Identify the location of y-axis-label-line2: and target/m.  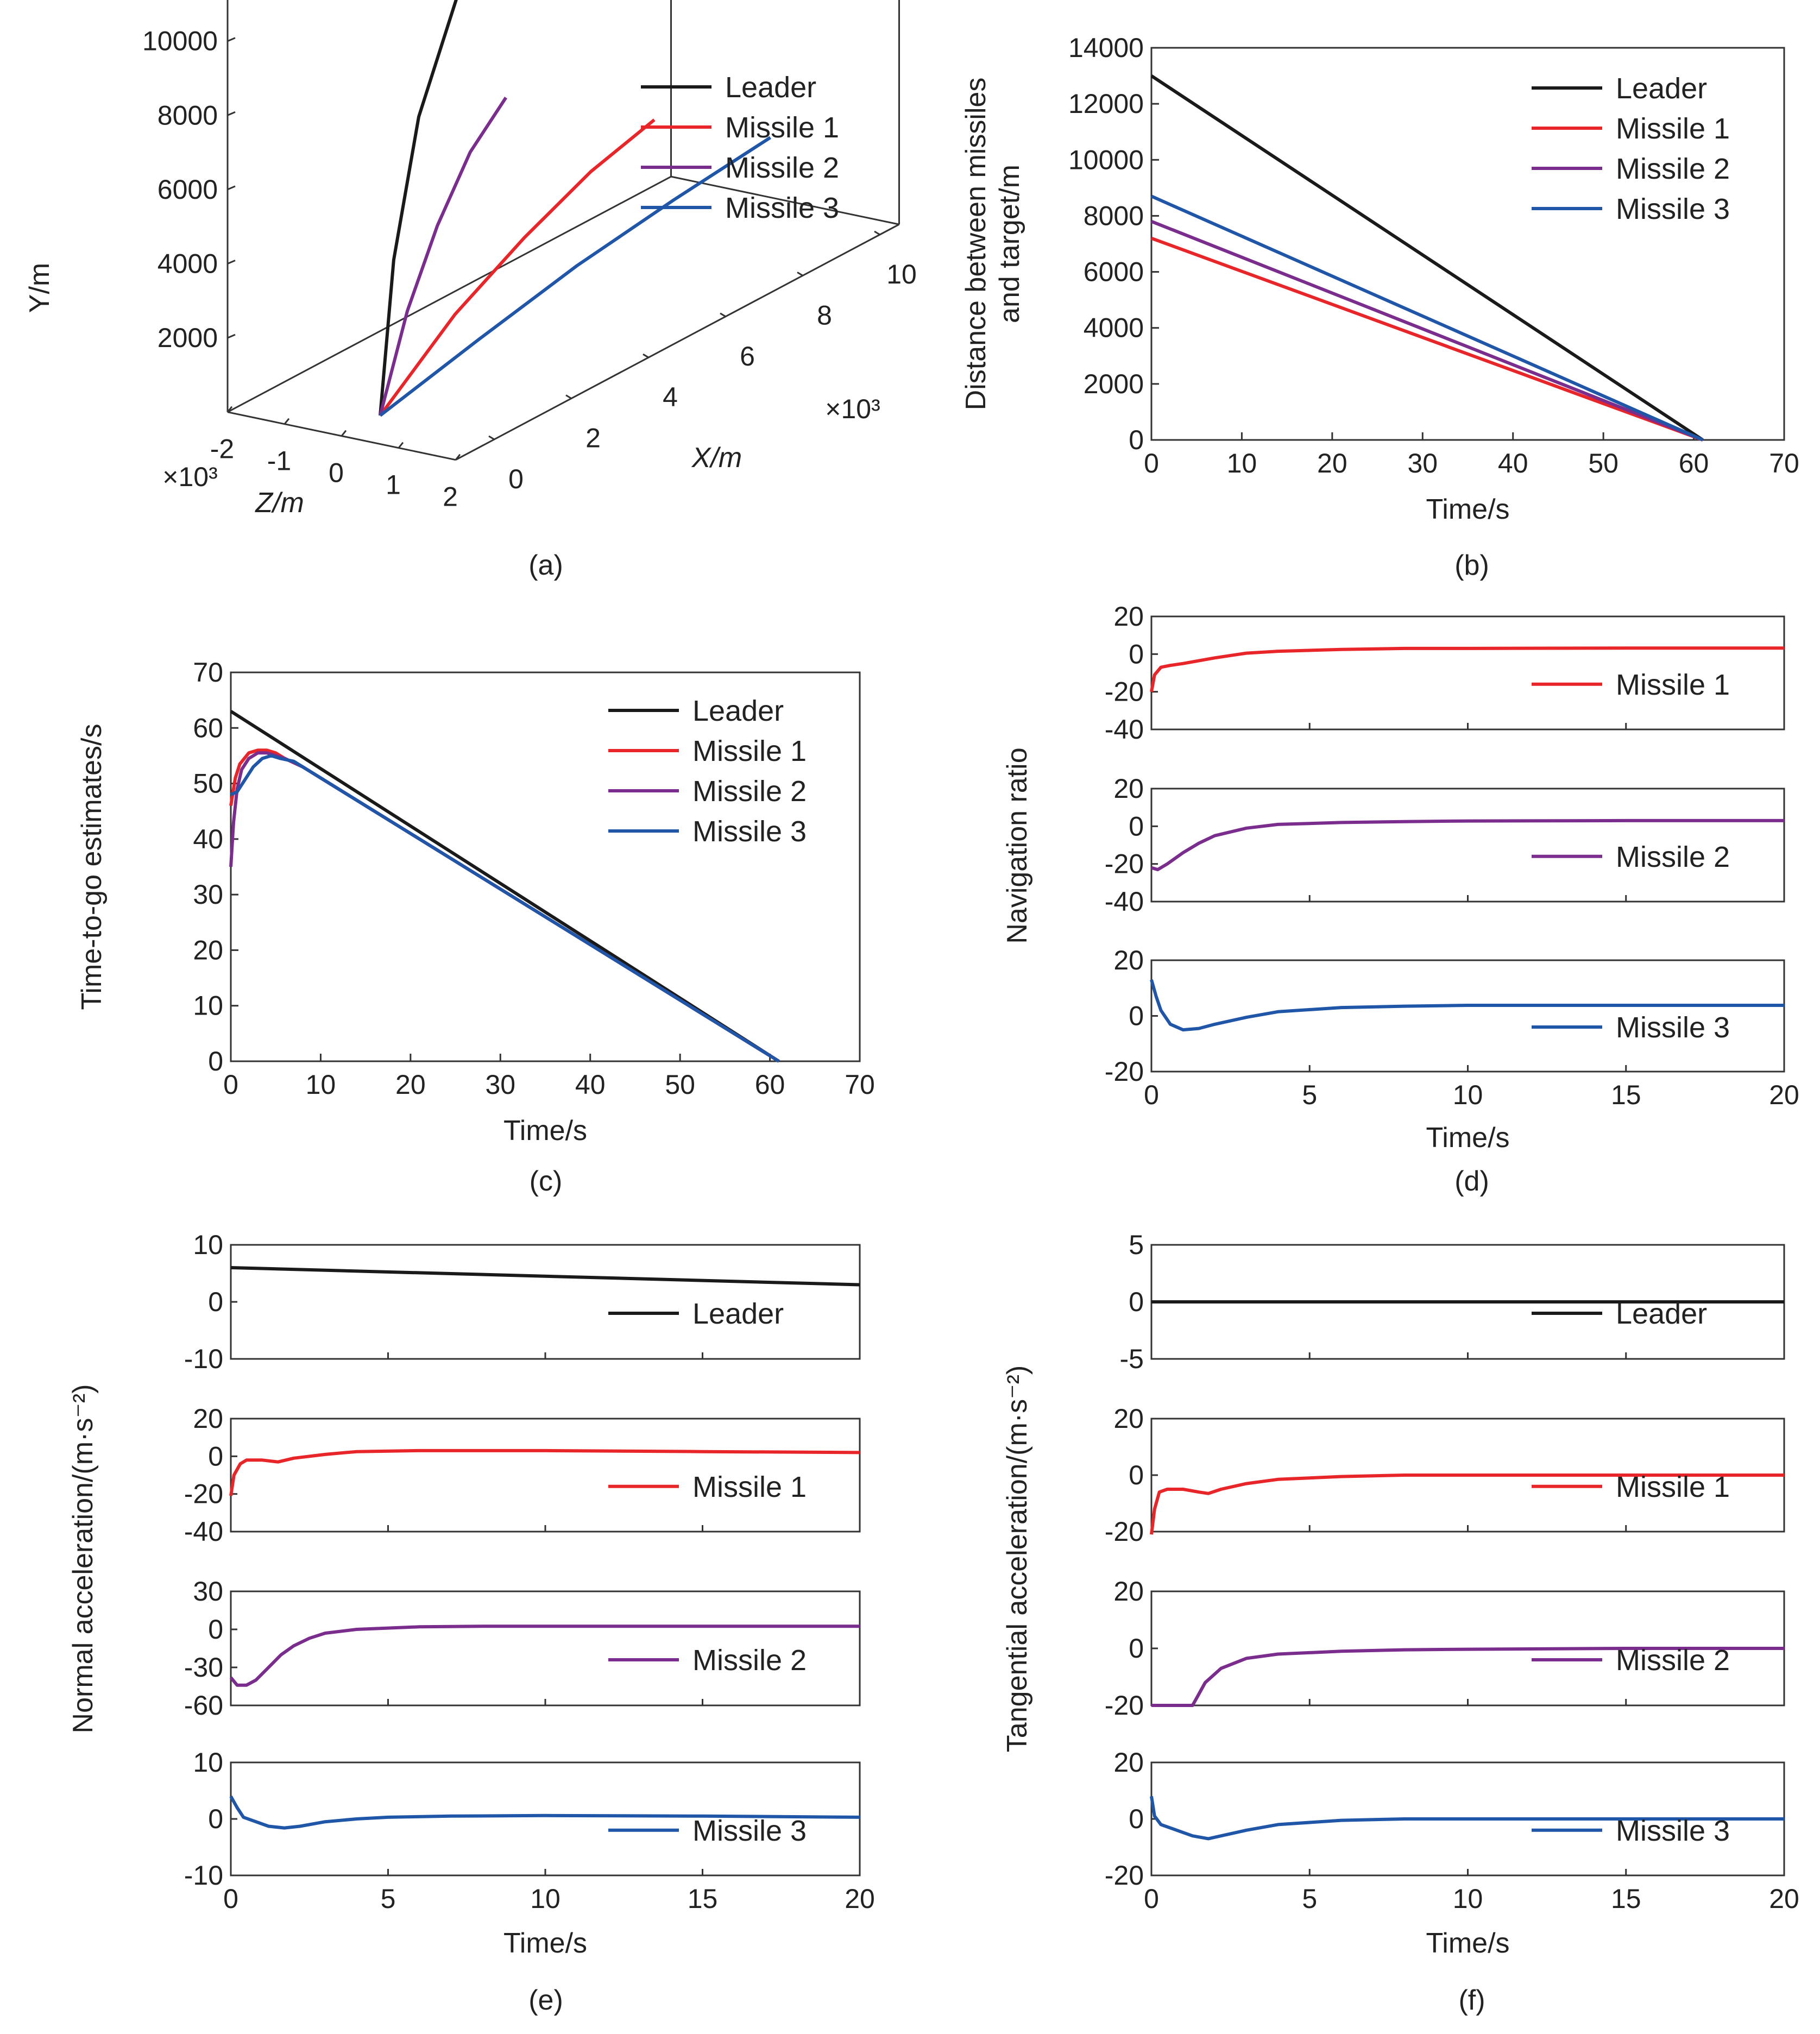
(1009, 244).